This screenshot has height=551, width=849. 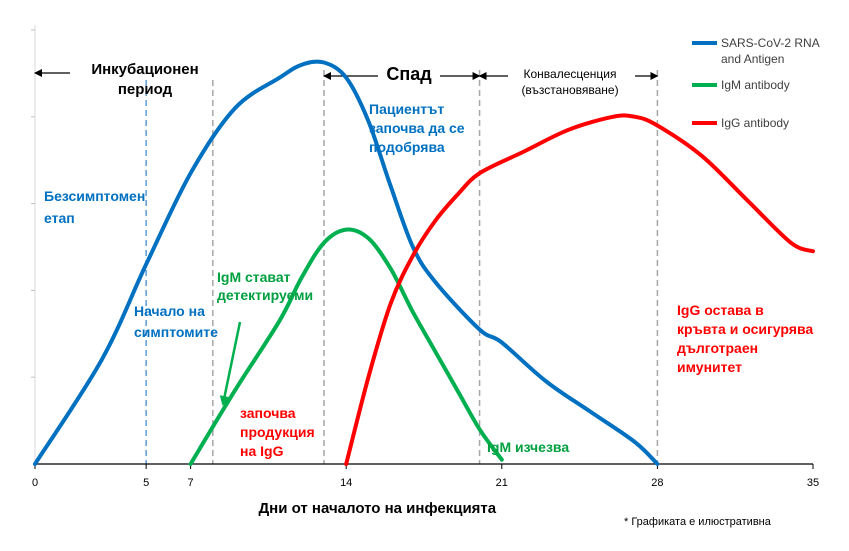 I want to click on x-tick-label-21: 21, so click(x=502, y=483).